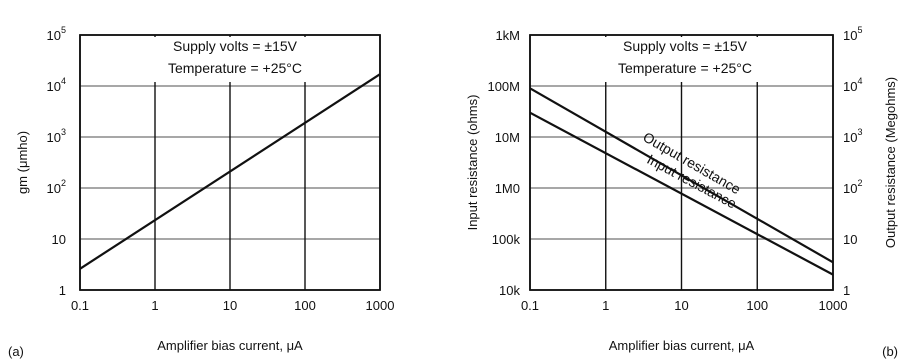 The height and width of the screenshot is (363, 906). What do you see at coordinates (56, 34) in the screenshot?
I see `y-tick-label: 10⁵` at bounding box center [56, 34].